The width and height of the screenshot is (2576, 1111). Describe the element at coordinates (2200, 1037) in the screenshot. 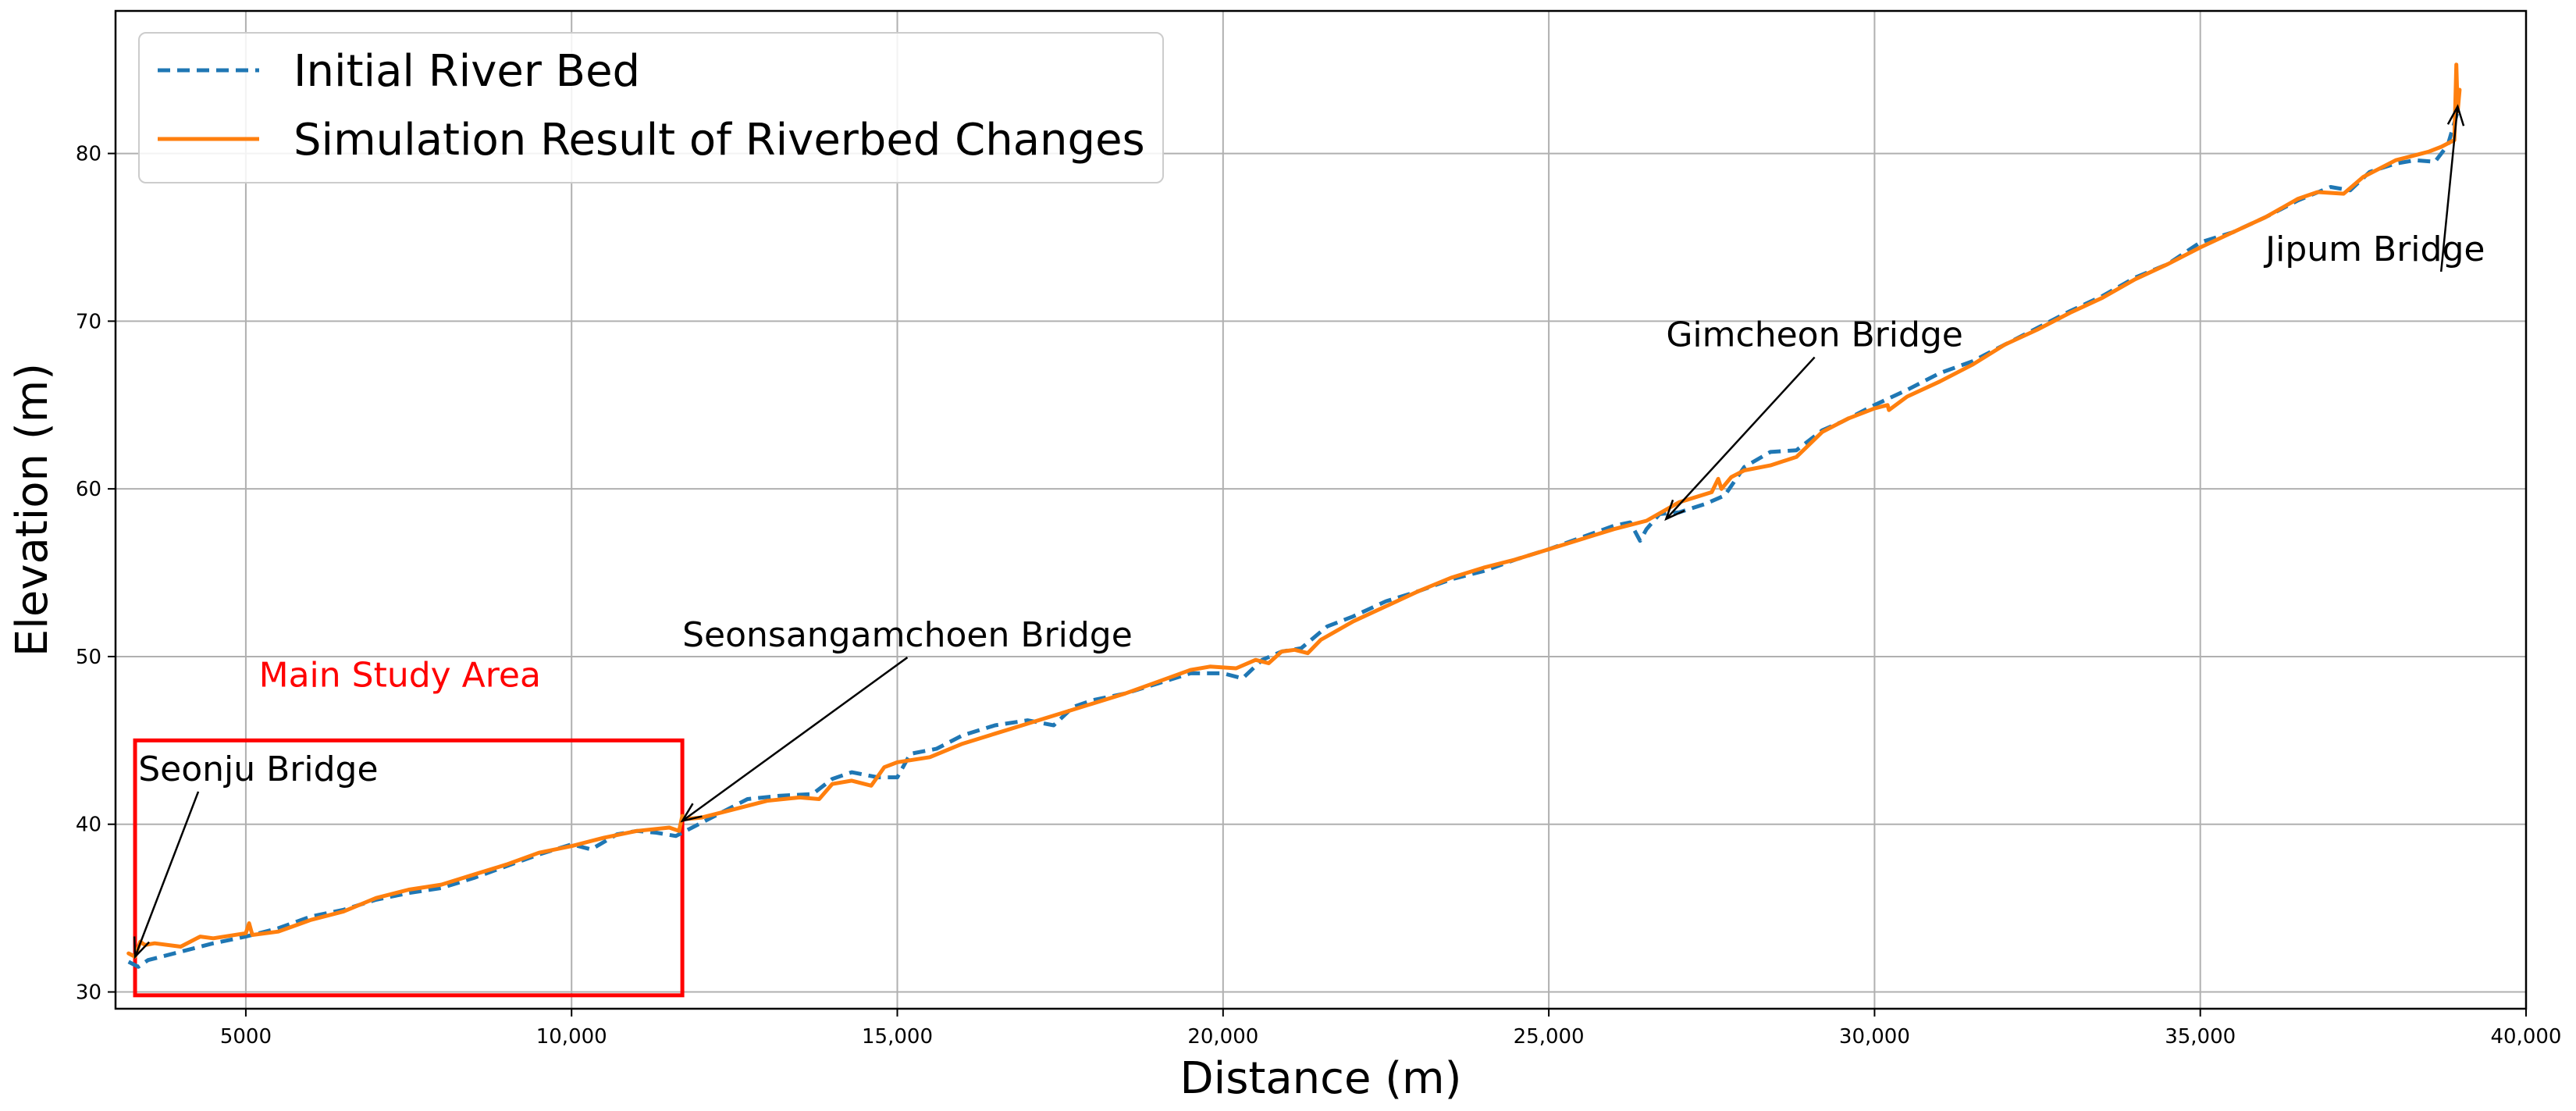

I see `x-tick-label: 35,000` at that location.